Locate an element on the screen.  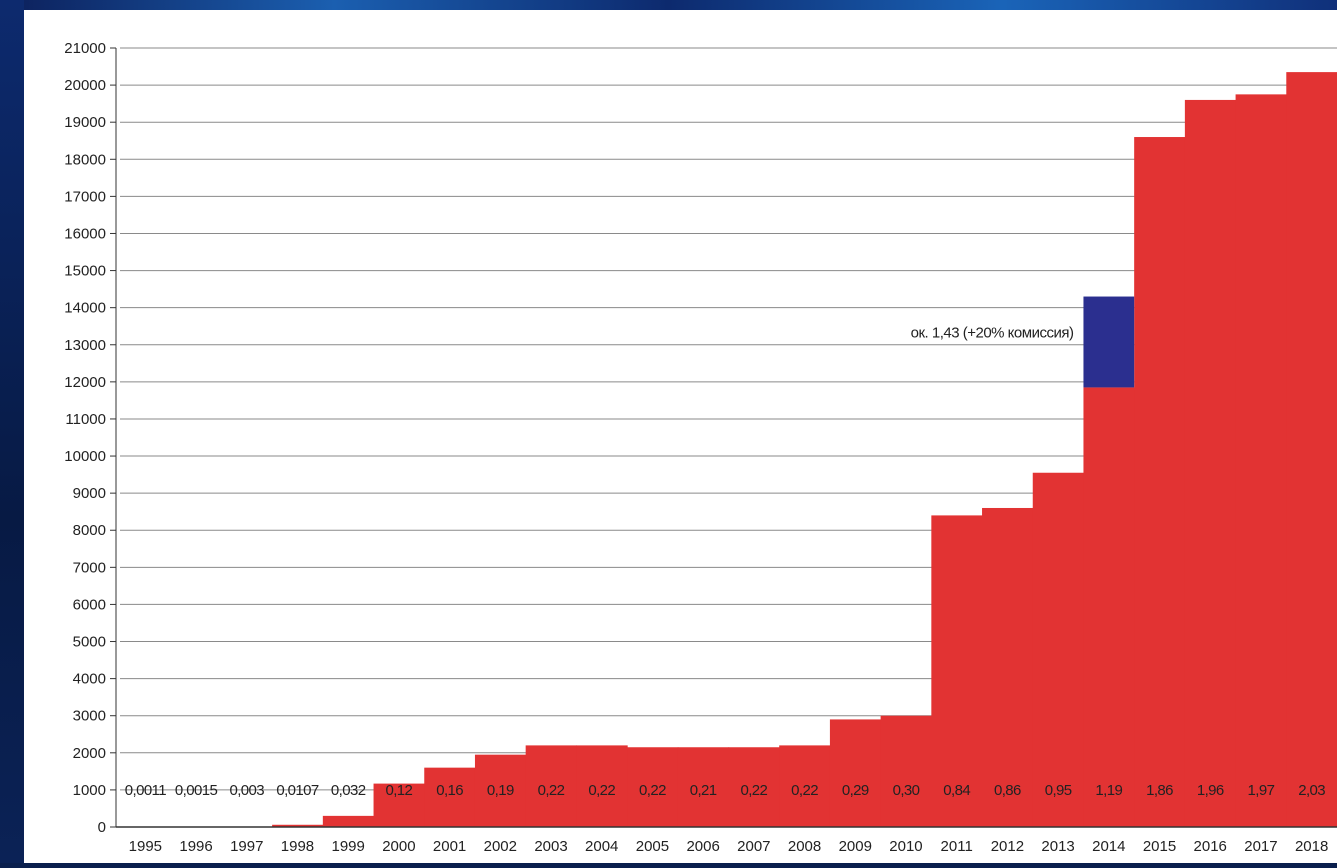
y-tick-label: 10000 is located at coordinates (85, 456).